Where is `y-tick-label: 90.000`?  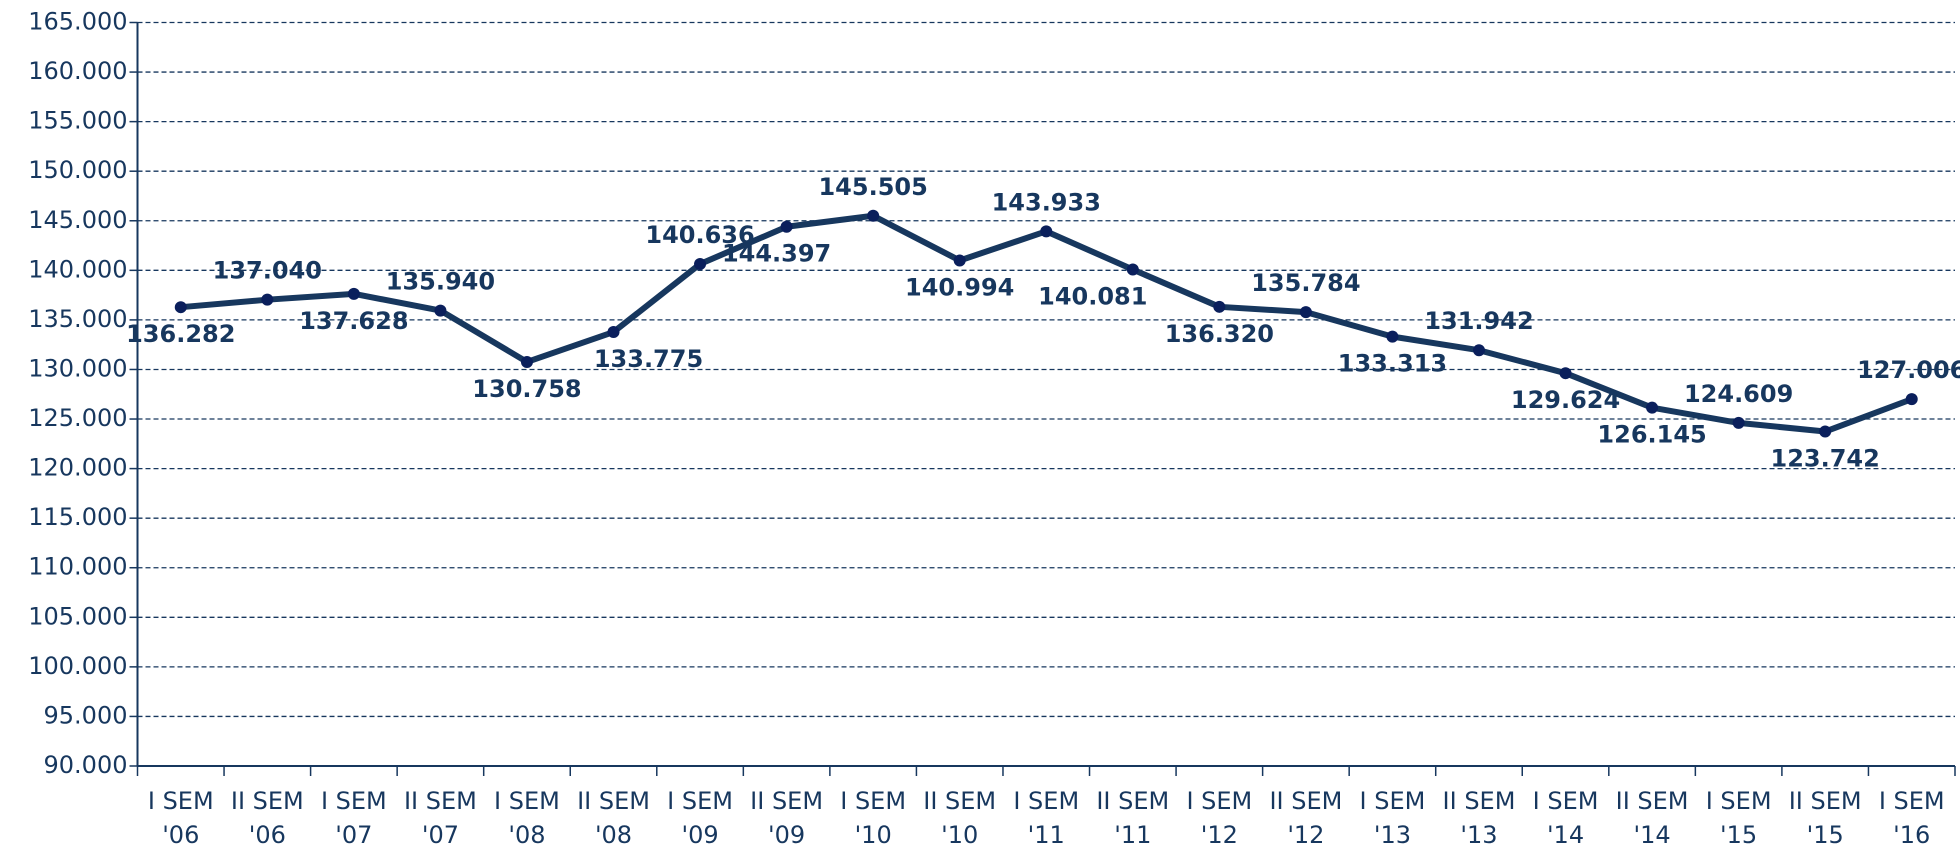 y-tick-label: 90.000 is located at coordinates (86, 765).